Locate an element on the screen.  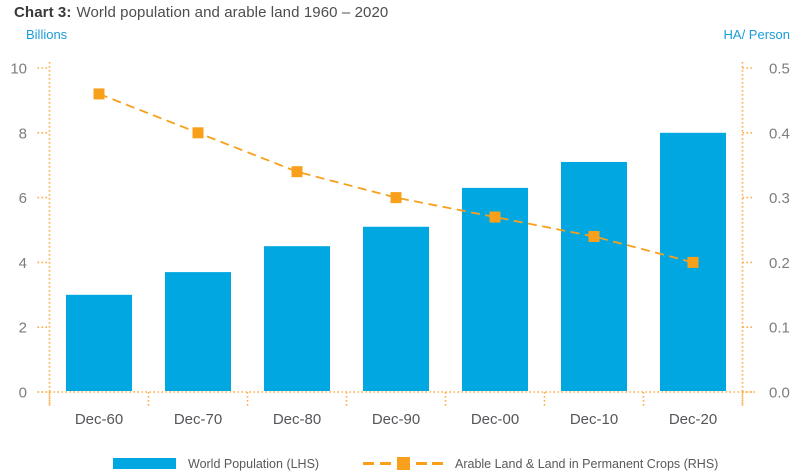
legend-arable-marker-icon is located at coordinates (403, 463).